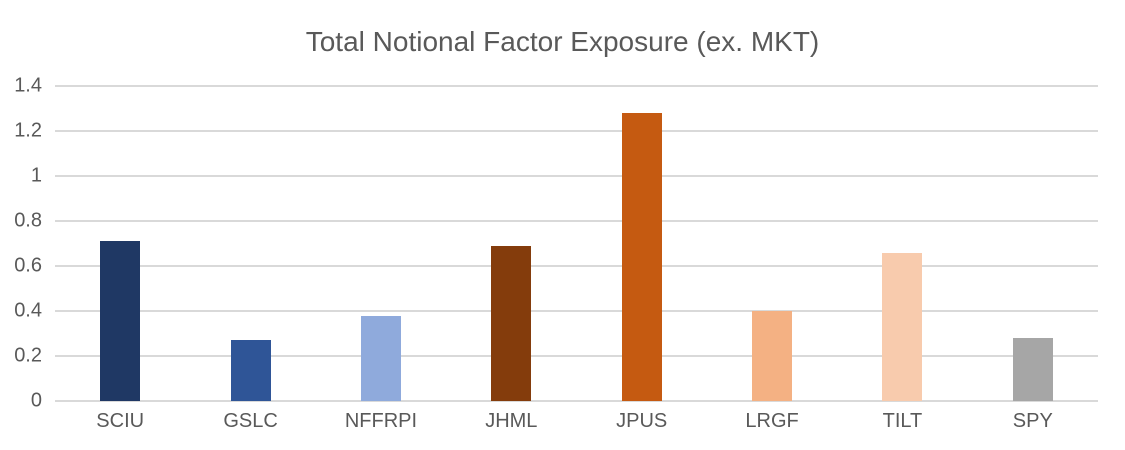  Describe the element at coordinates (1032, 369) in the screenshot. I see `bar-SPY` at that location.